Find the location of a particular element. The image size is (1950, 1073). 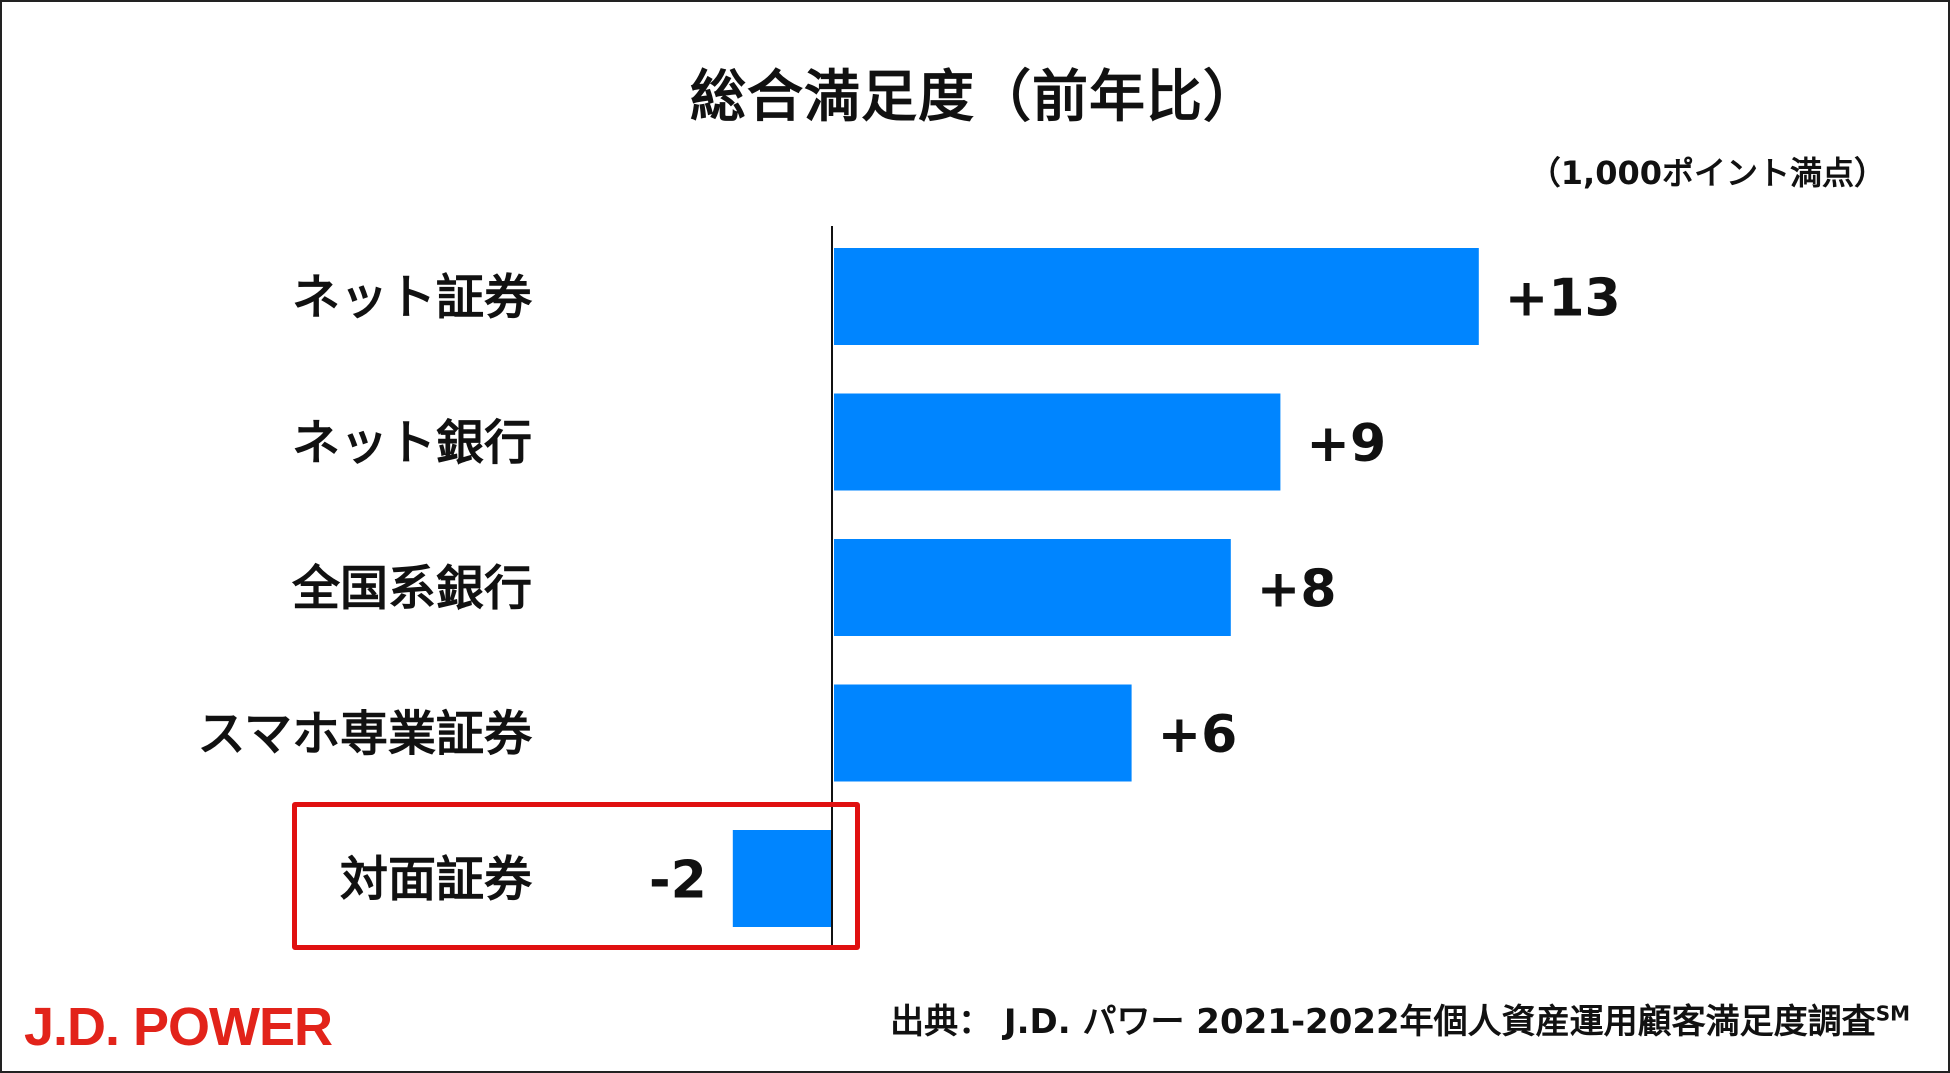

jd-power-logo: J.D. POWER is located at coordinates (178, 1027).